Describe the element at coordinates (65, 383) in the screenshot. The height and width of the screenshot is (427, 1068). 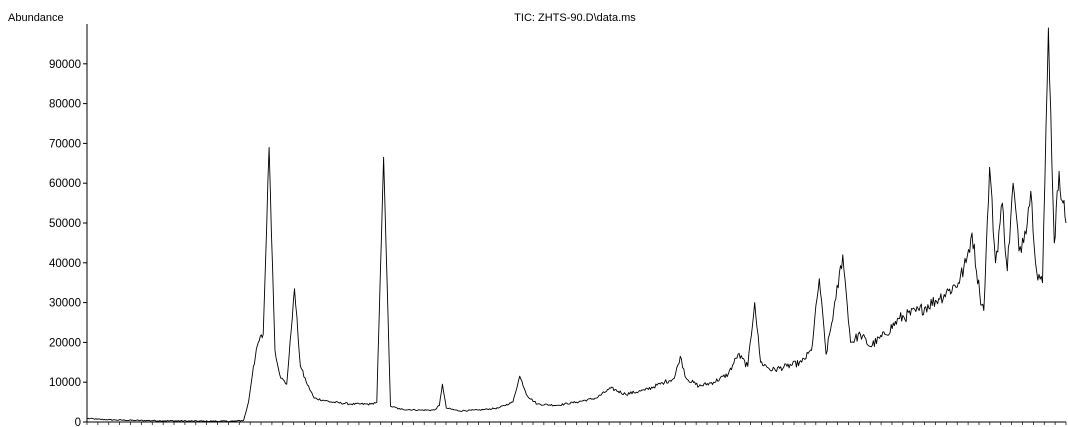
I see `y-tick-label: 10000` at that location.